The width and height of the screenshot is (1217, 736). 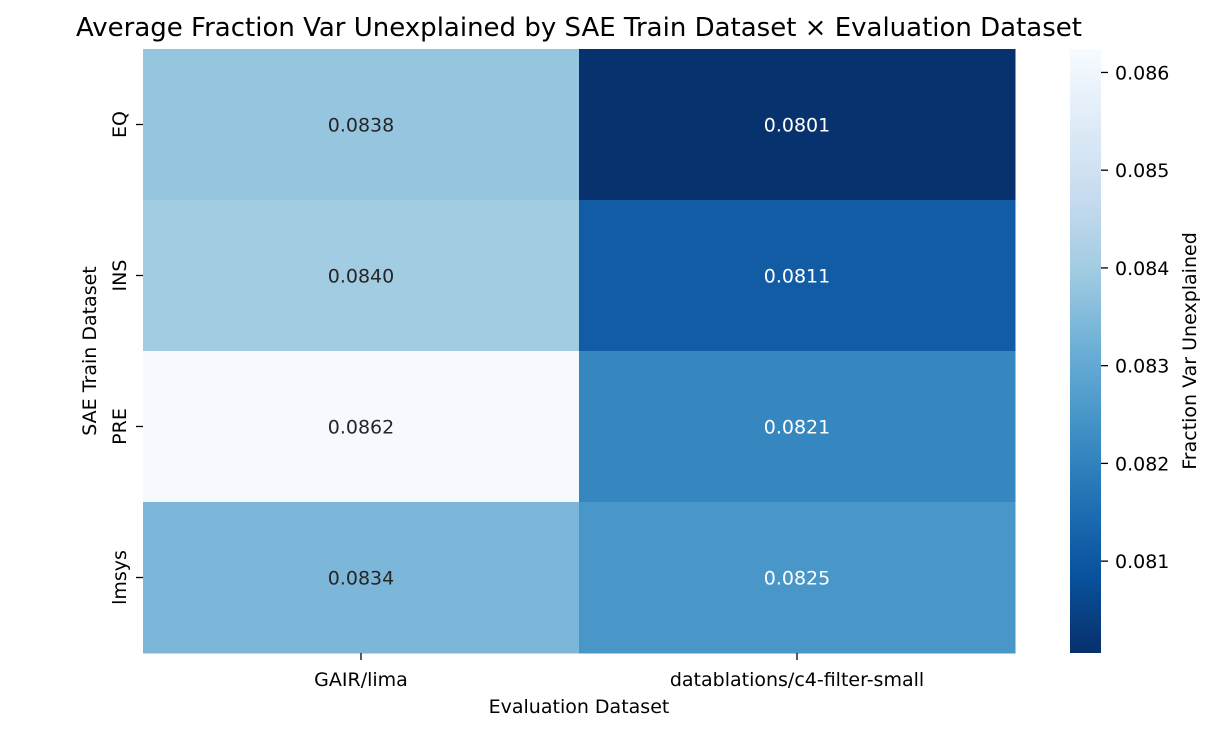 What do you see at coordinates (1119, 351) in the screenshot?
I see `colorbar: 0.081 0.082 0.083 0.084 0.085 0.086` at bounding box center [1119, 351].